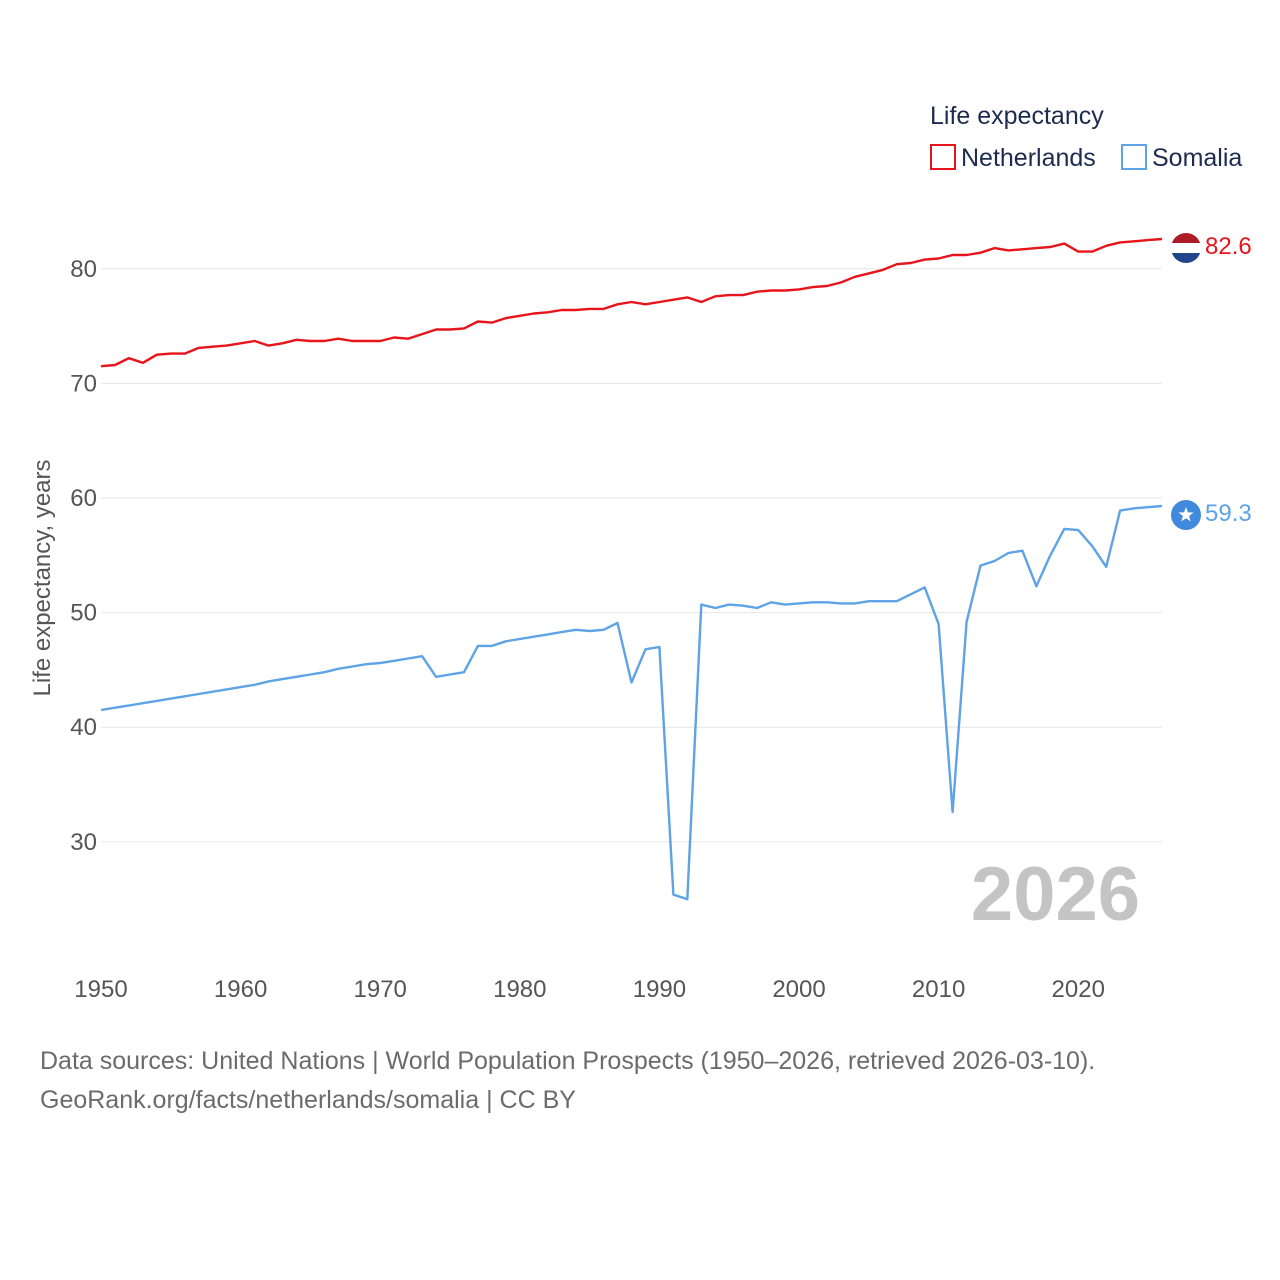 The height and width of the screenshot is (1280, 1280). What do you see at coordinates (1186, 515) in the screenshot?
I see `somalia-flag-icon` at bounding box center [1186, 515].